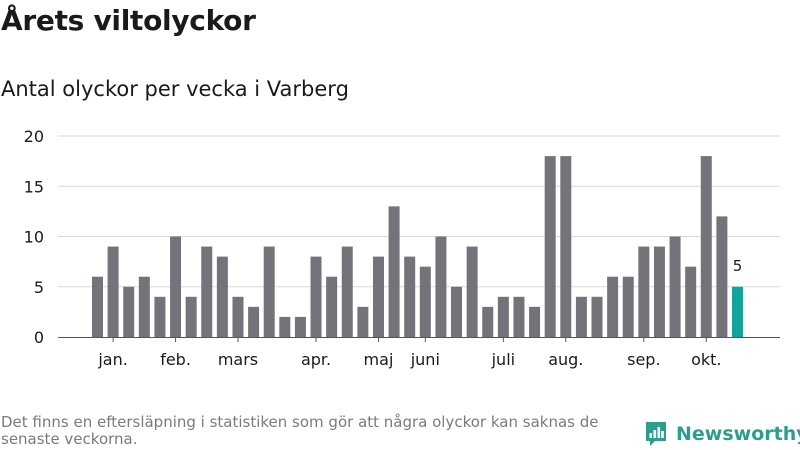  I want to click on axes, so click(419, 339).